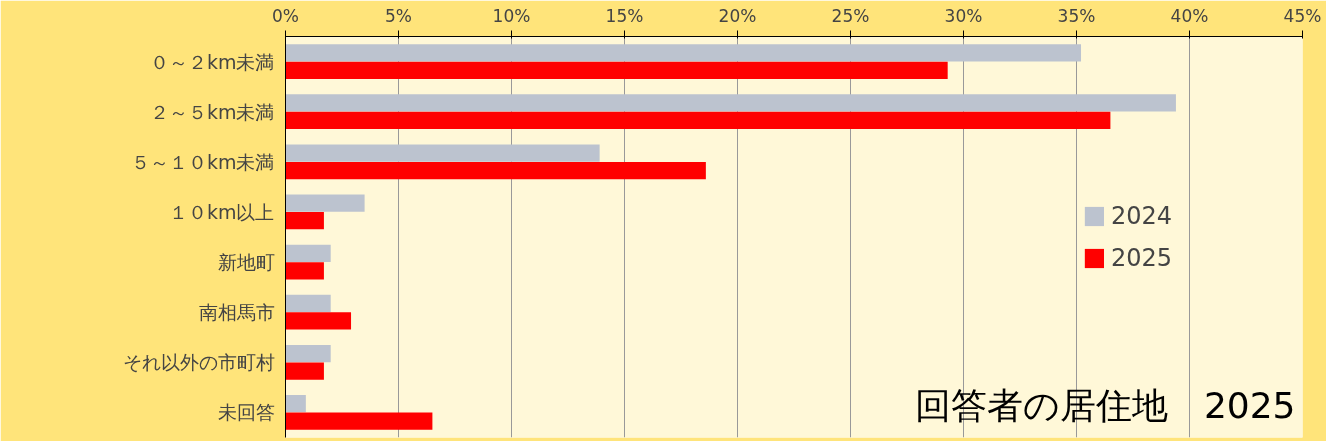 The width and height of the screenshot is (1326, 441). I want to click on x-tick-label: 30%, so click(963, 15).